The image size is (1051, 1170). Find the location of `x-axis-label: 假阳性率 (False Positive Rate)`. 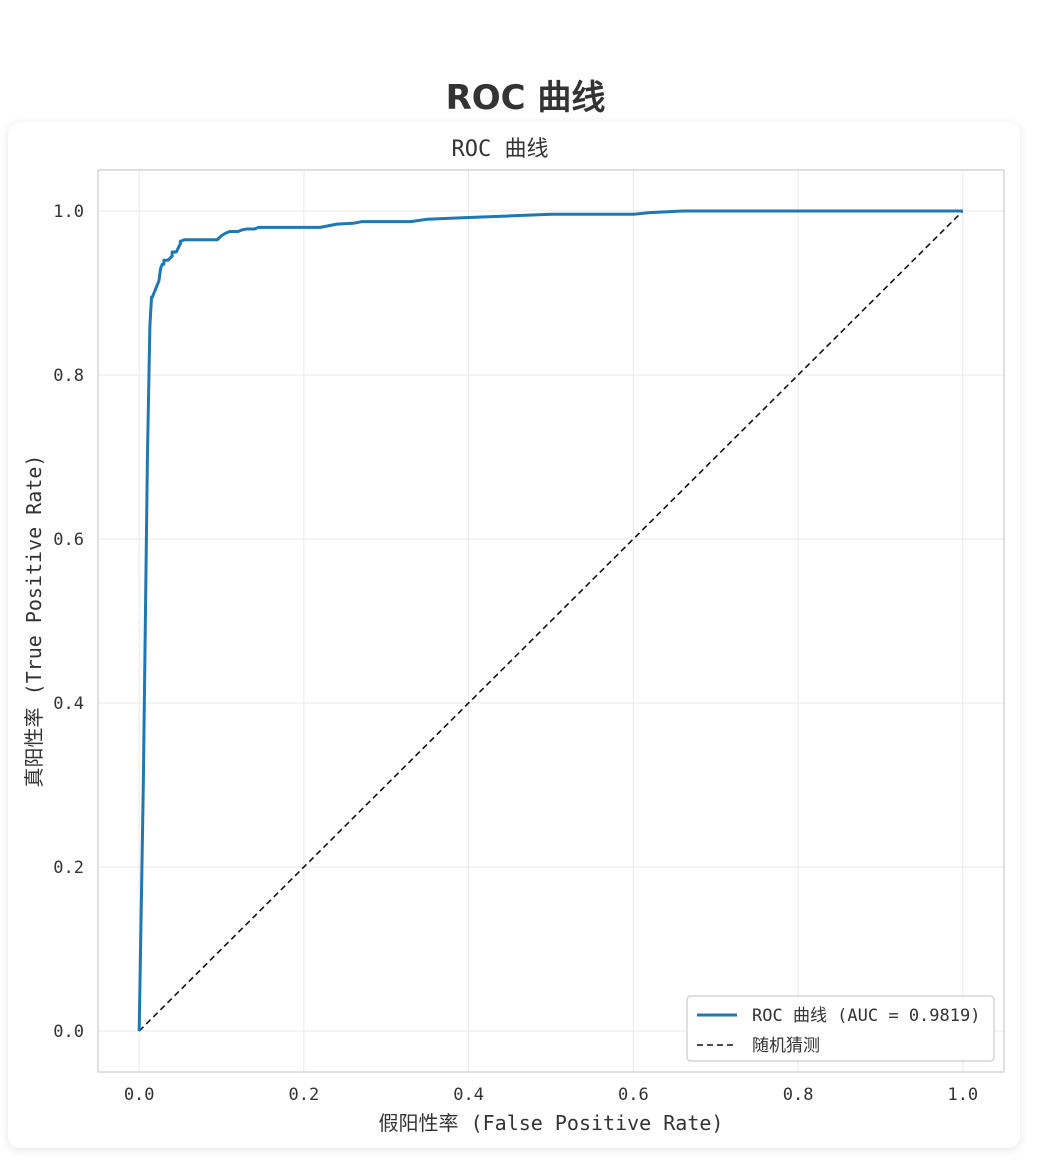

x-axis-label: 假阳性率 (False Positive Rate) is located at coordinates (551, 1123).